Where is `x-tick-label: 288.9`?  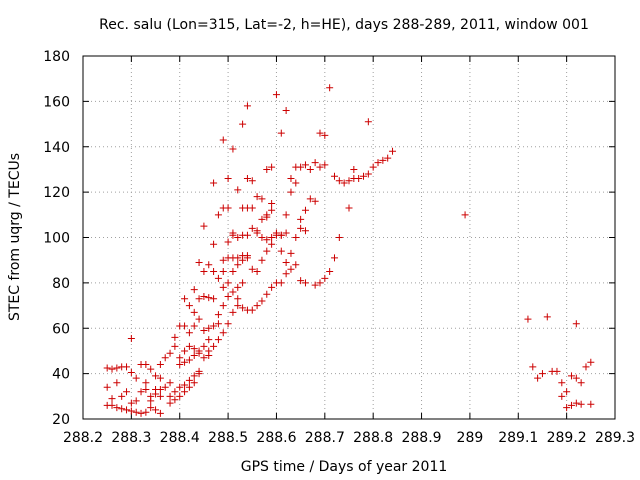 x-tick-label: 288.9 is located at coordinates (421, 438).